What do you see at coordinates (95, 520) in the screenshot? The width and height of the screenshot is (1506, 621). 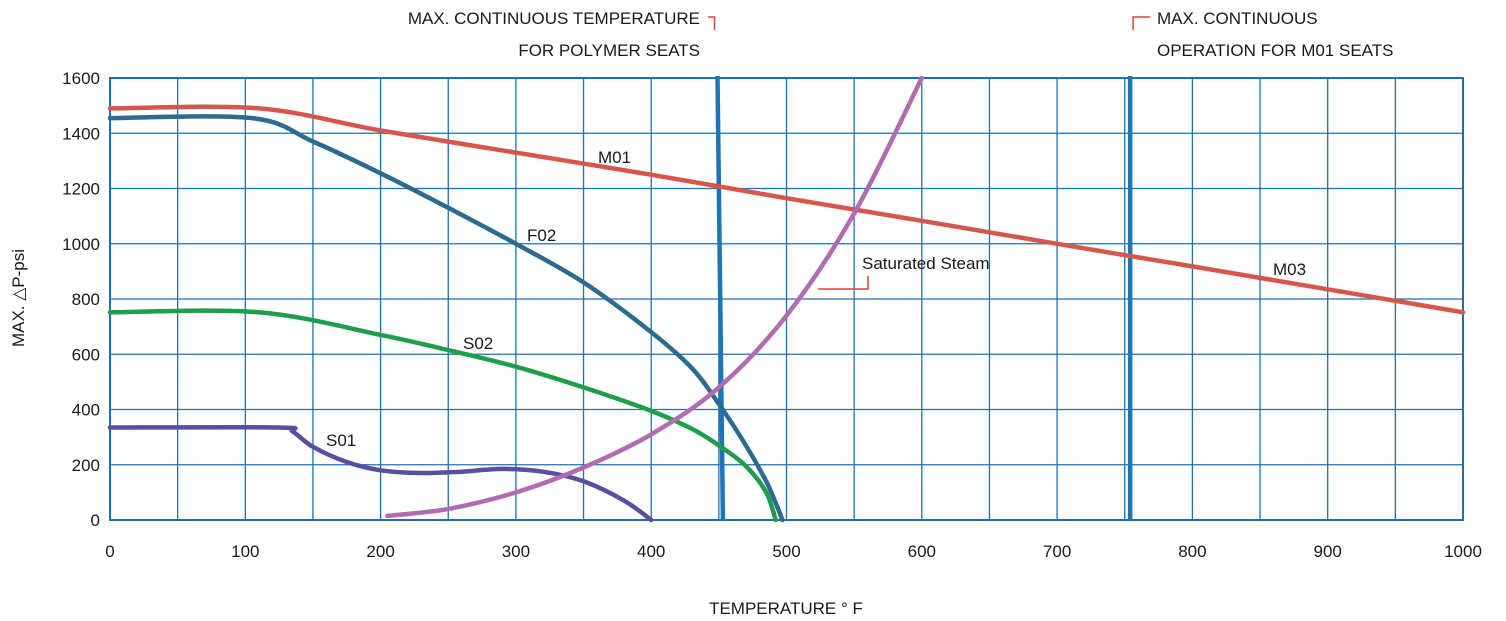 I see `y-tick-label: 0` at bounding box center [95, 520].